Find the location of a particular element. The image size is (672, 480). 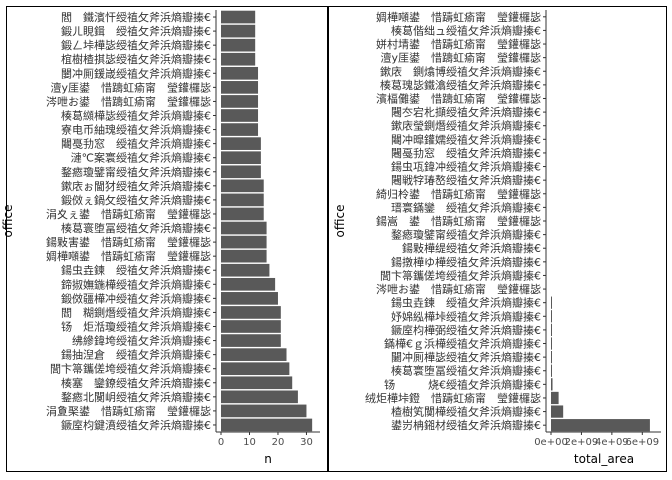

right-chart-category-label: 婤樺噸鍙 惜躊虹瘉甯 瑩鑵欏毖 is located at coordinates (458, 17).